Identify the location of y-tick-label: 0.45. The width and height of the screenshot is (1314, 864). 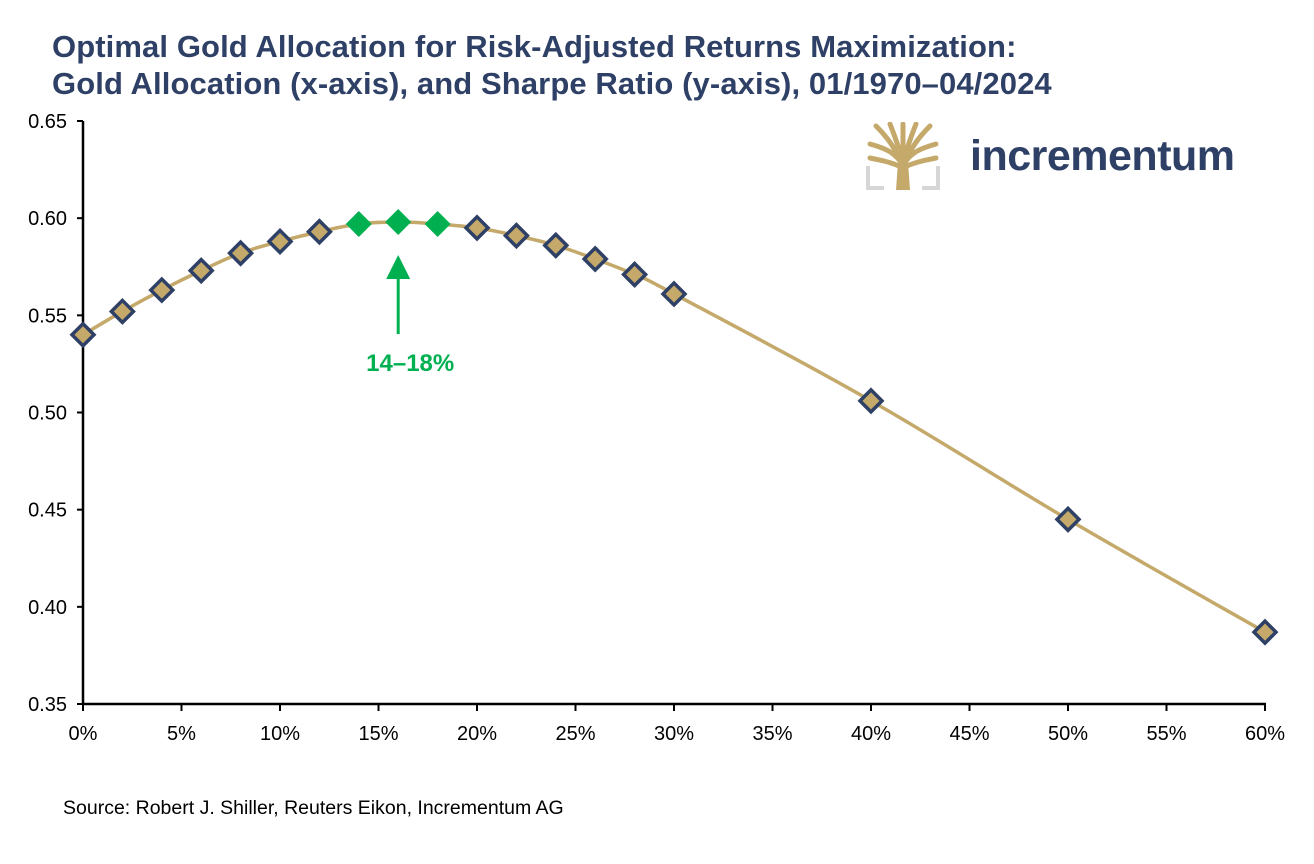
(47, 511).